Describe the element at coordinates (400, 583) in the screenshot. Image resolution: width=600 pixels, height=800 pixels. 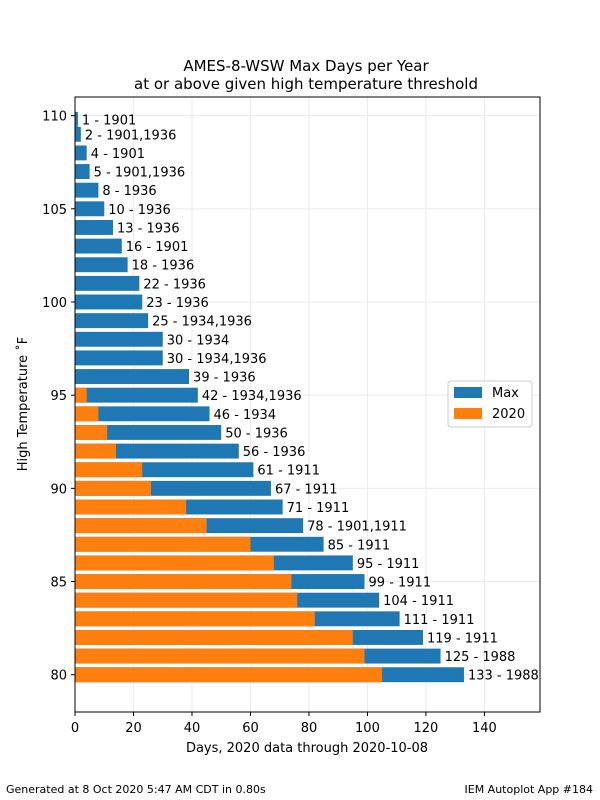
I see `bar-value-label: 99 - 1911` at that location.